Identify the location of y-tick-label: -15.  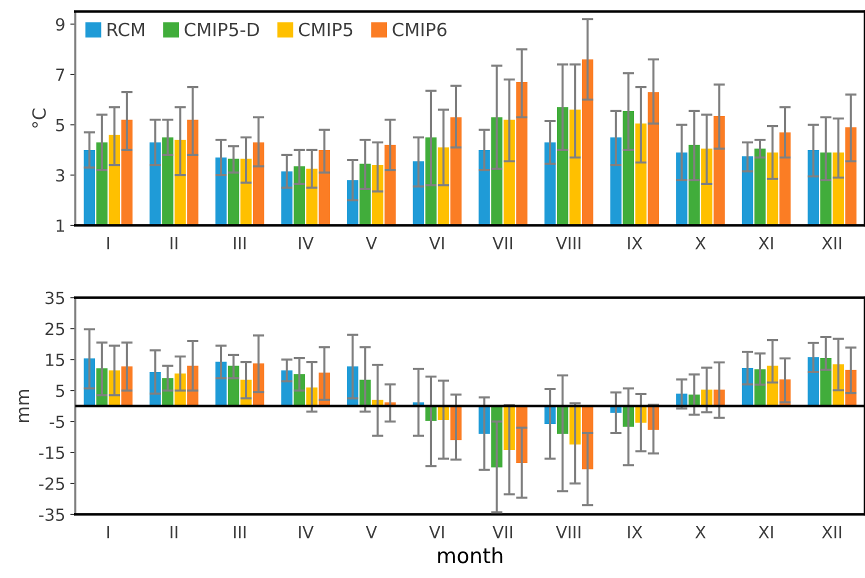
(51, 453).